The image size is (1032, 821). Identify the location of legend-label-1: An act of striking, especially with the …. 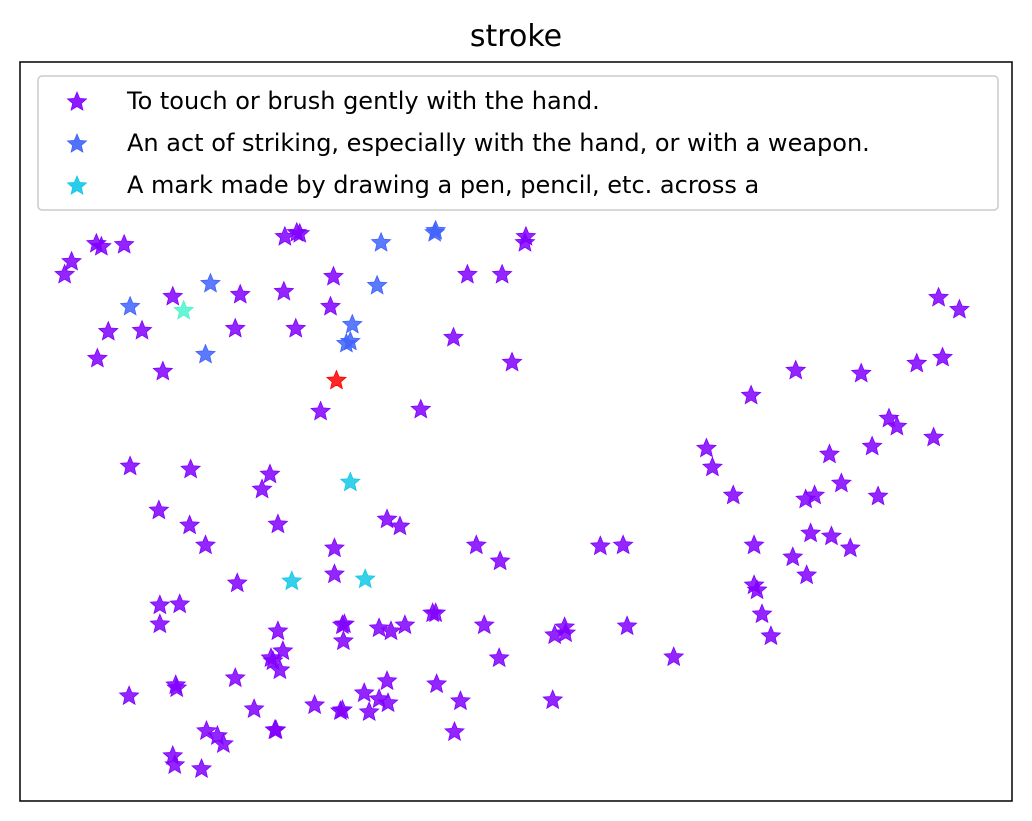
(498, 143).